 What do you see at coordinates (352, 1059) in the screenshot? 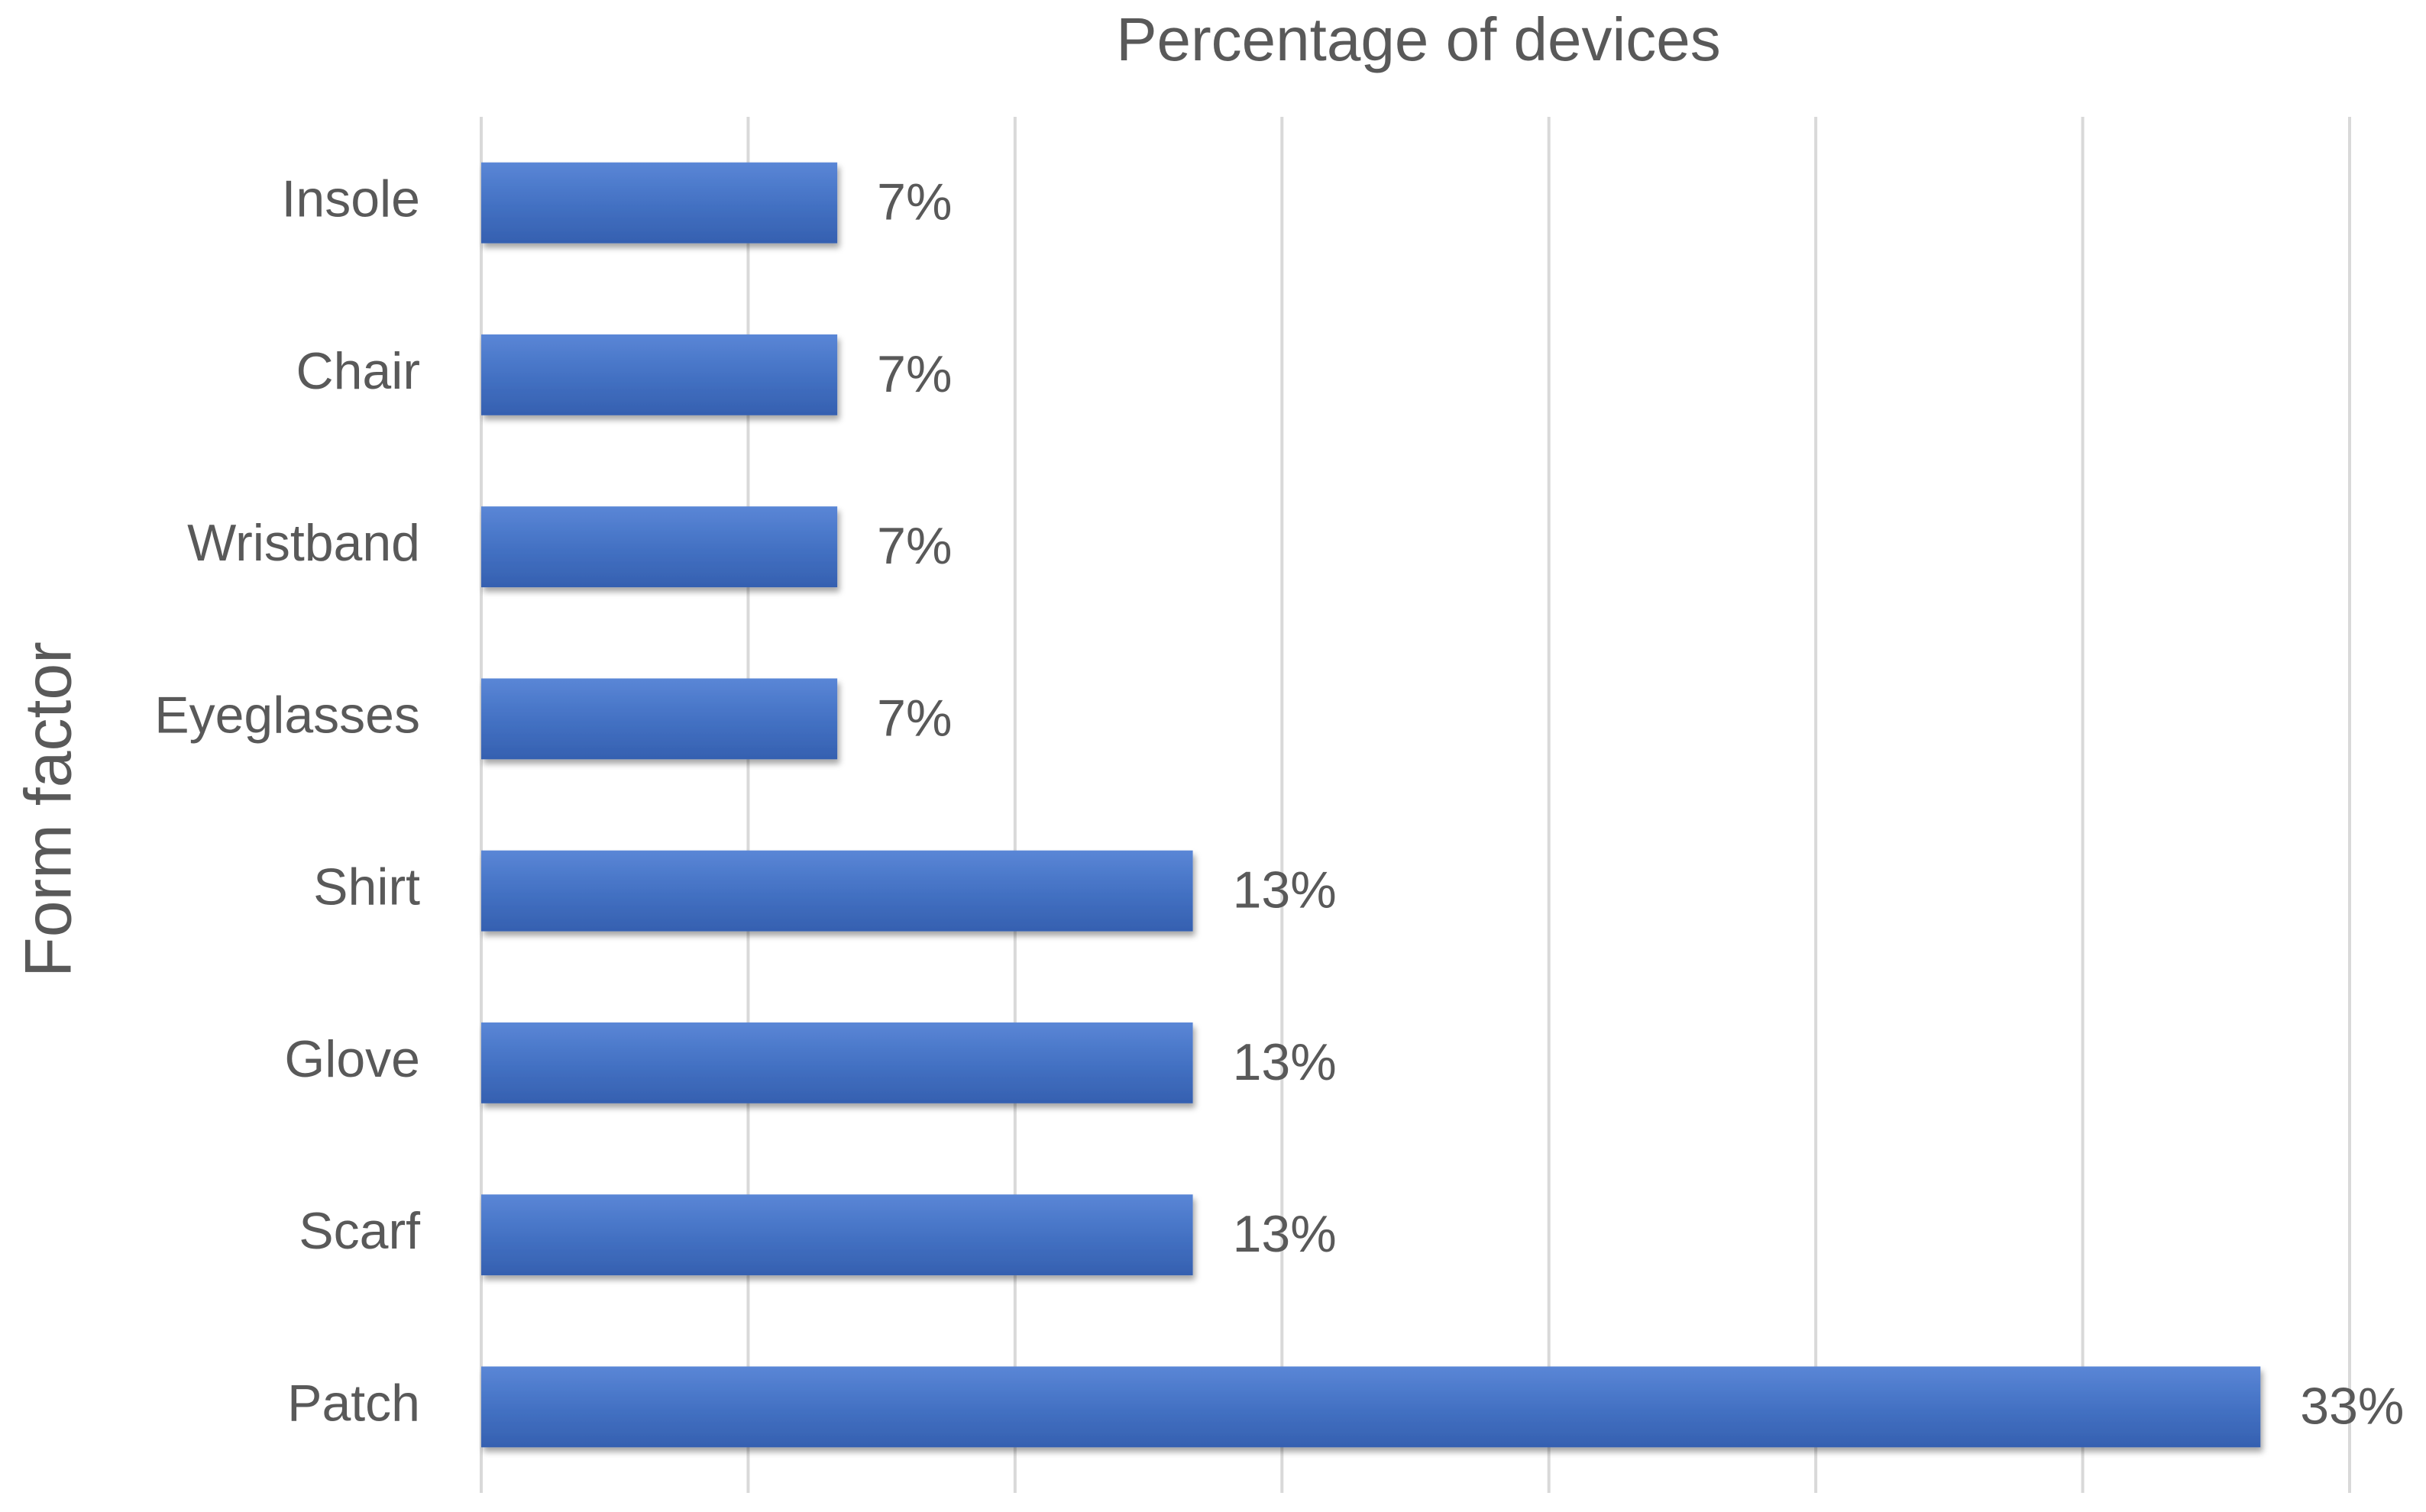
I see `y-tick-label: Glove` at bounding box center [352, 1059].